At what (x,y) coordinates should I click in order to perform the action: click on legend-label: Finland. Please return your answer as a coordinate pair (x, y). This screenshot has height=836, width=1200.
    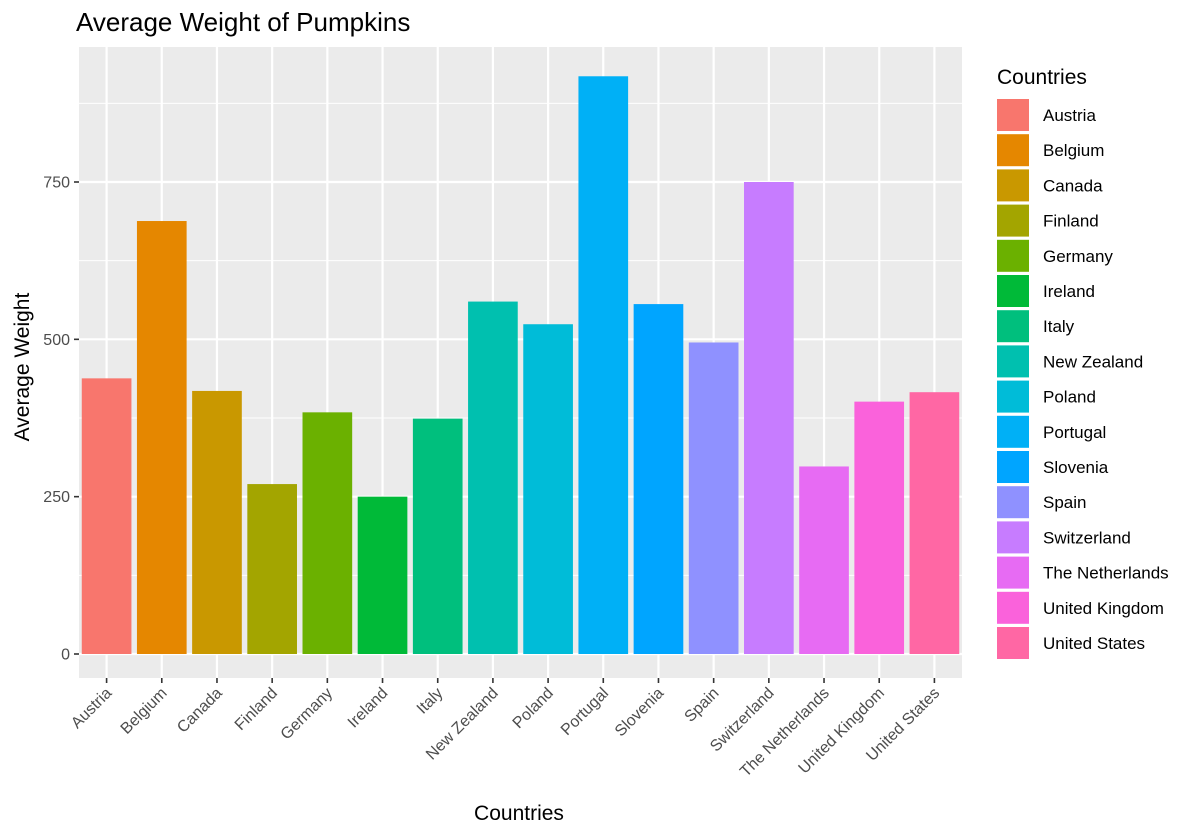
    Looking at the image, I should click on (1071, 221).